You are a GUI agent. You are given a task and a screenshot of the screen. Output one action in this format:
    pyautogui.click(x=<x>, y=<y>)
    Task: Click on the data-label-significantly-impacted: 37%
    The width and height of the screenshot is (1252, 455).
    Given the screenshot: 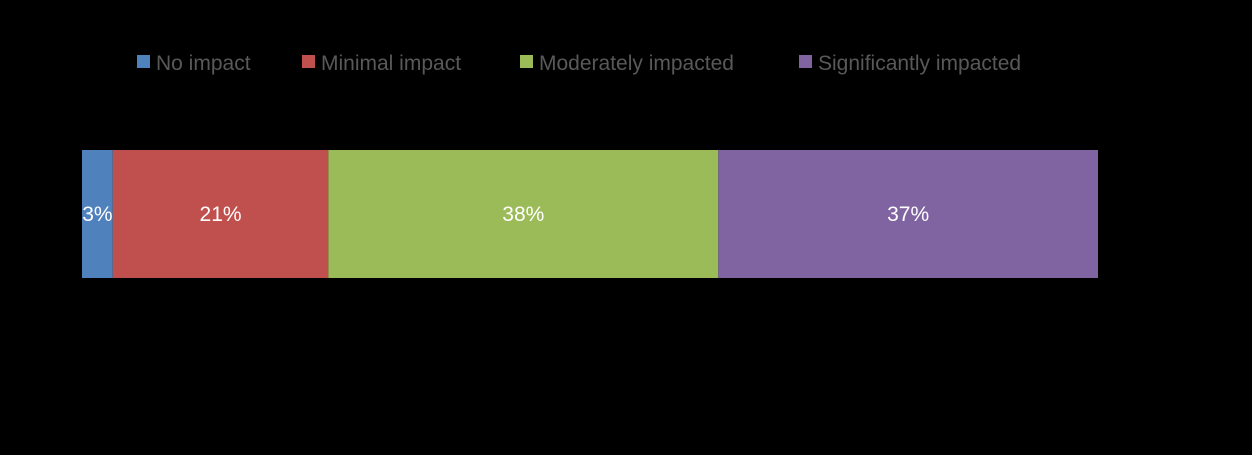 What is the action you would take?
    pyautogui.click(x=908, y=214)
    